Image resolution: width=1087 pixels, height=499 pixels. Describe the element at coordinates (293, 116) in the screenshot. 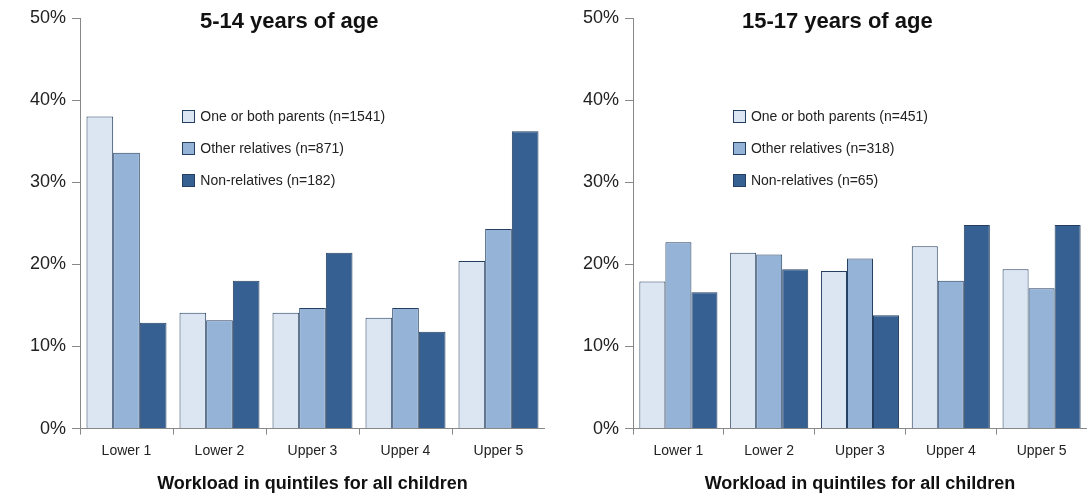

I see `legend-label: One or both parents (n=1541)` at that location.